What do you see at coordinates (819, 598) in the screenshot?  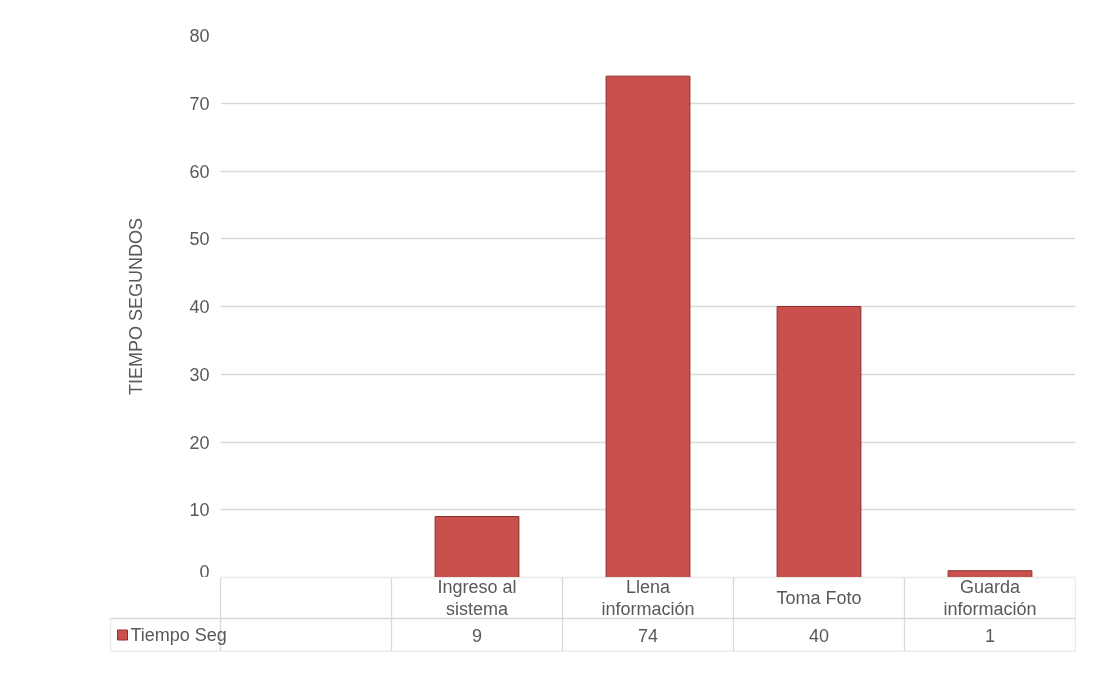 I see `x-tick-label: Toma Foto` at bounding box center [819, 598].